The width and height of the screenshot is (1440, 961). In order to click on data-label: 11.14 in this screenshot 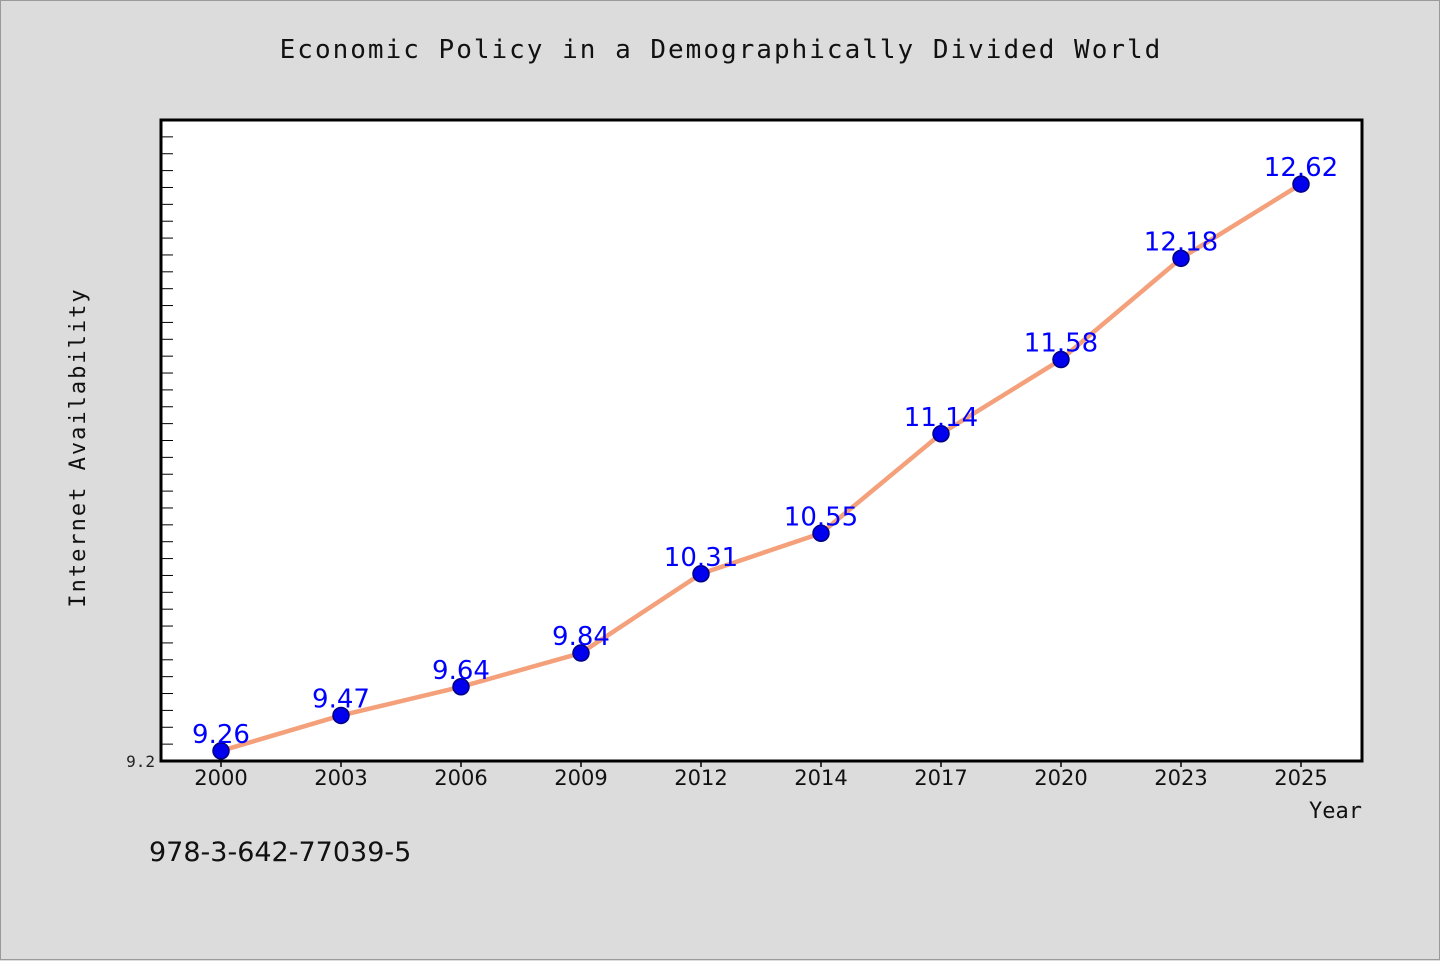, I will do `click(941, 418)`.